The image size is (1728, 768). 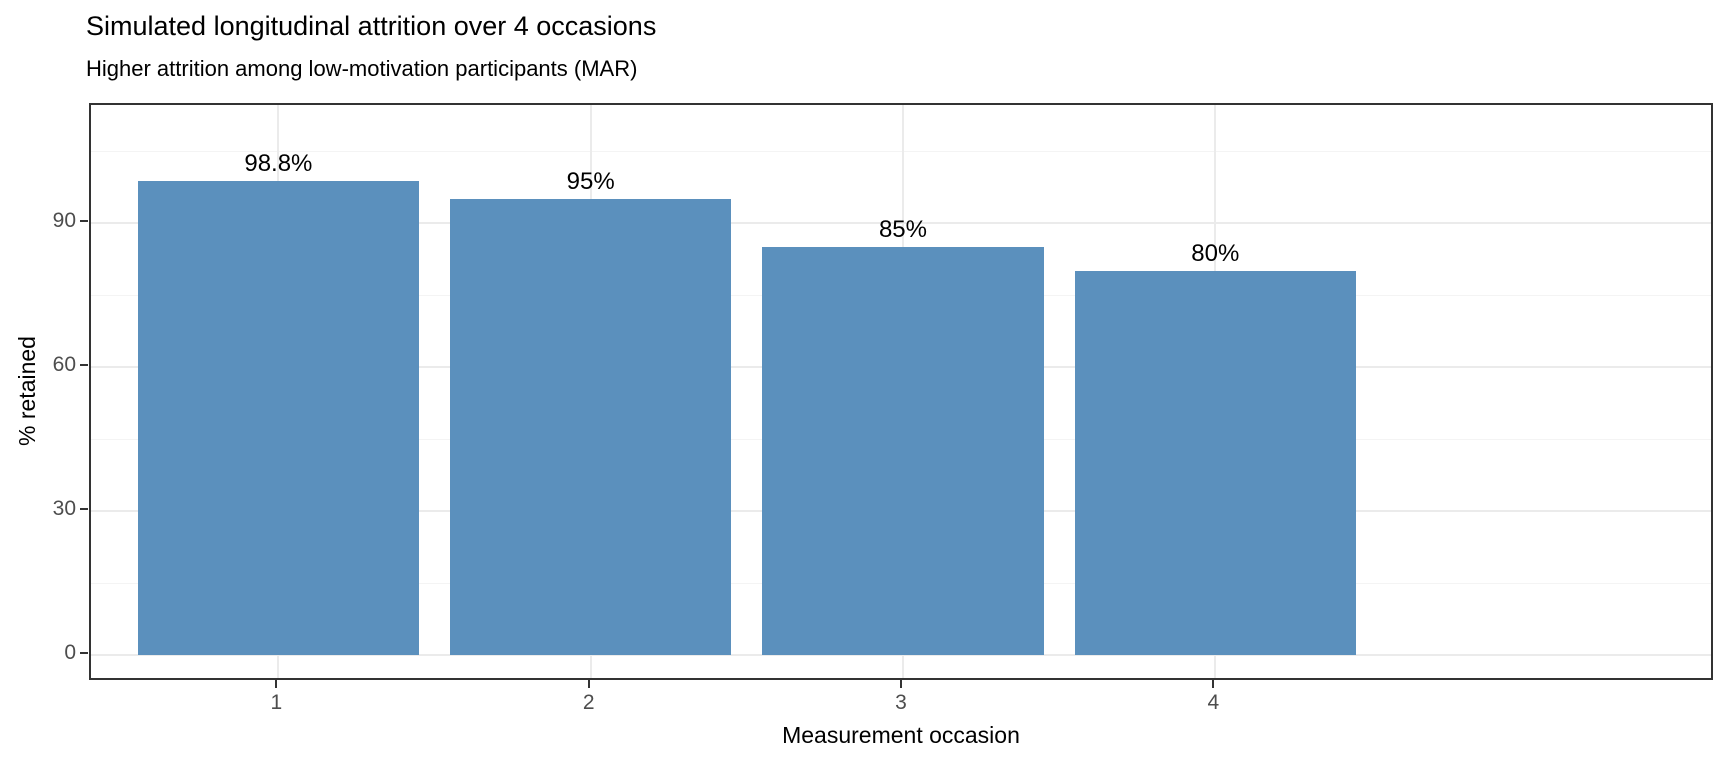 I want to click on x-tick-label: 1, so click(x=276, y=702).